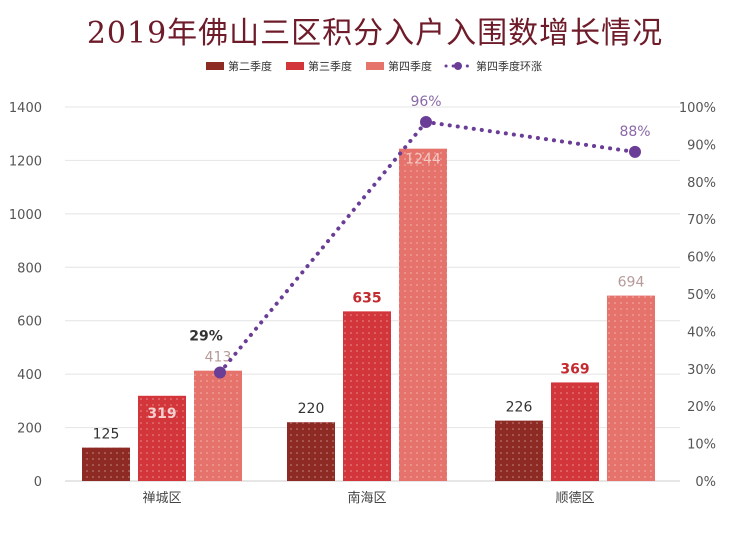 This screenshot has width=750, height=534. Describe the element at coordinates (701, 220) in the screenshot. I see `y-right-tick-label: 70%` at that location.